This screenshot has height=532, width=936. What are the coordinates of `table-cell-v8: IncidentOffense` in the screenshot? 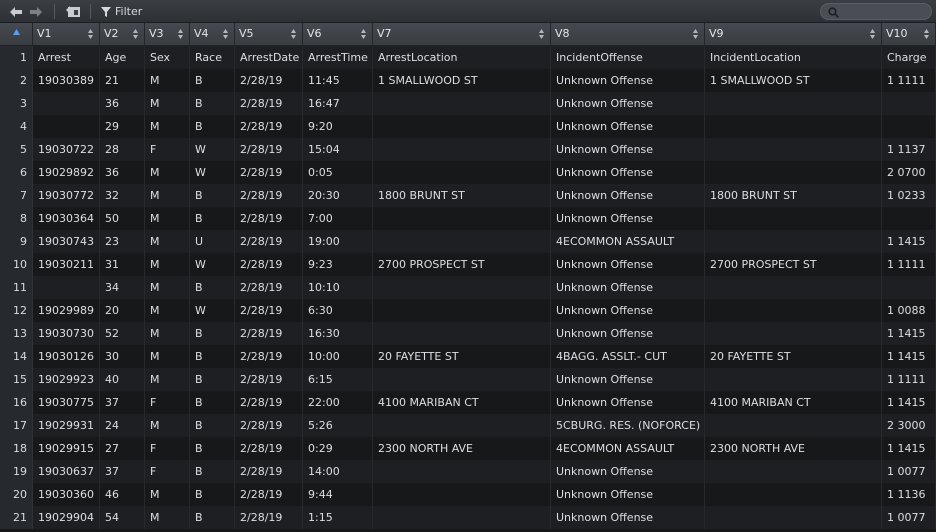 It's located at (628, 57).